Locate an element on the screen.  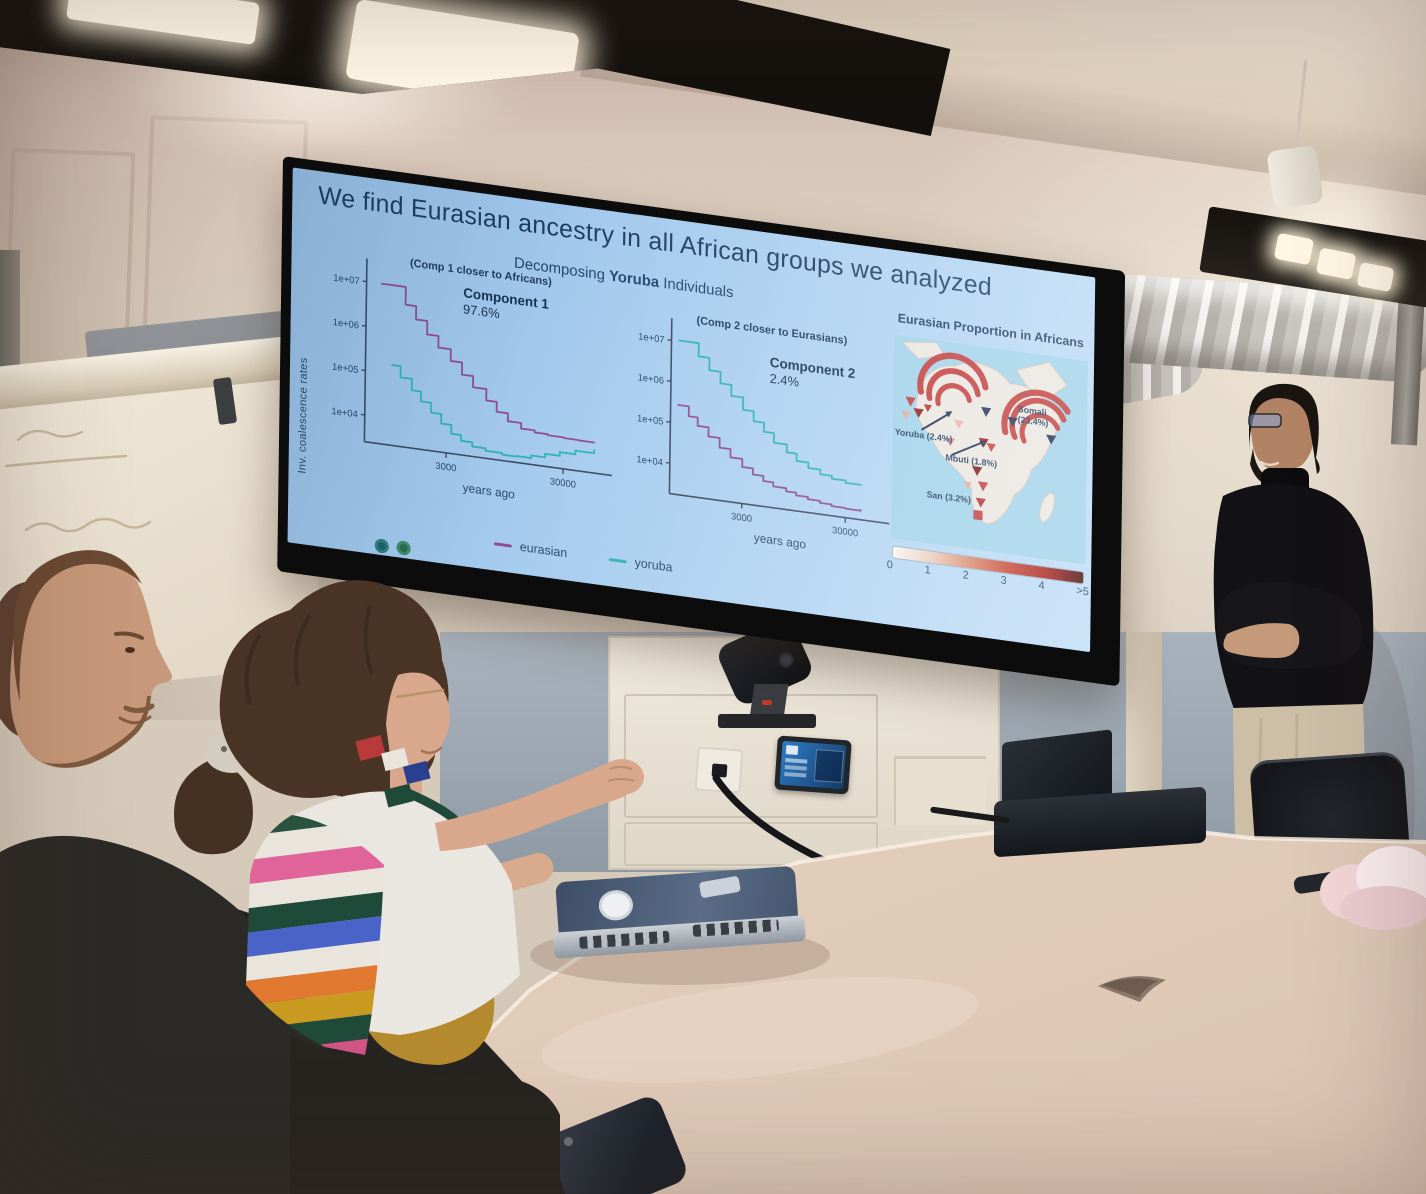
seated-man-brow is located at coordinates (129, 635).